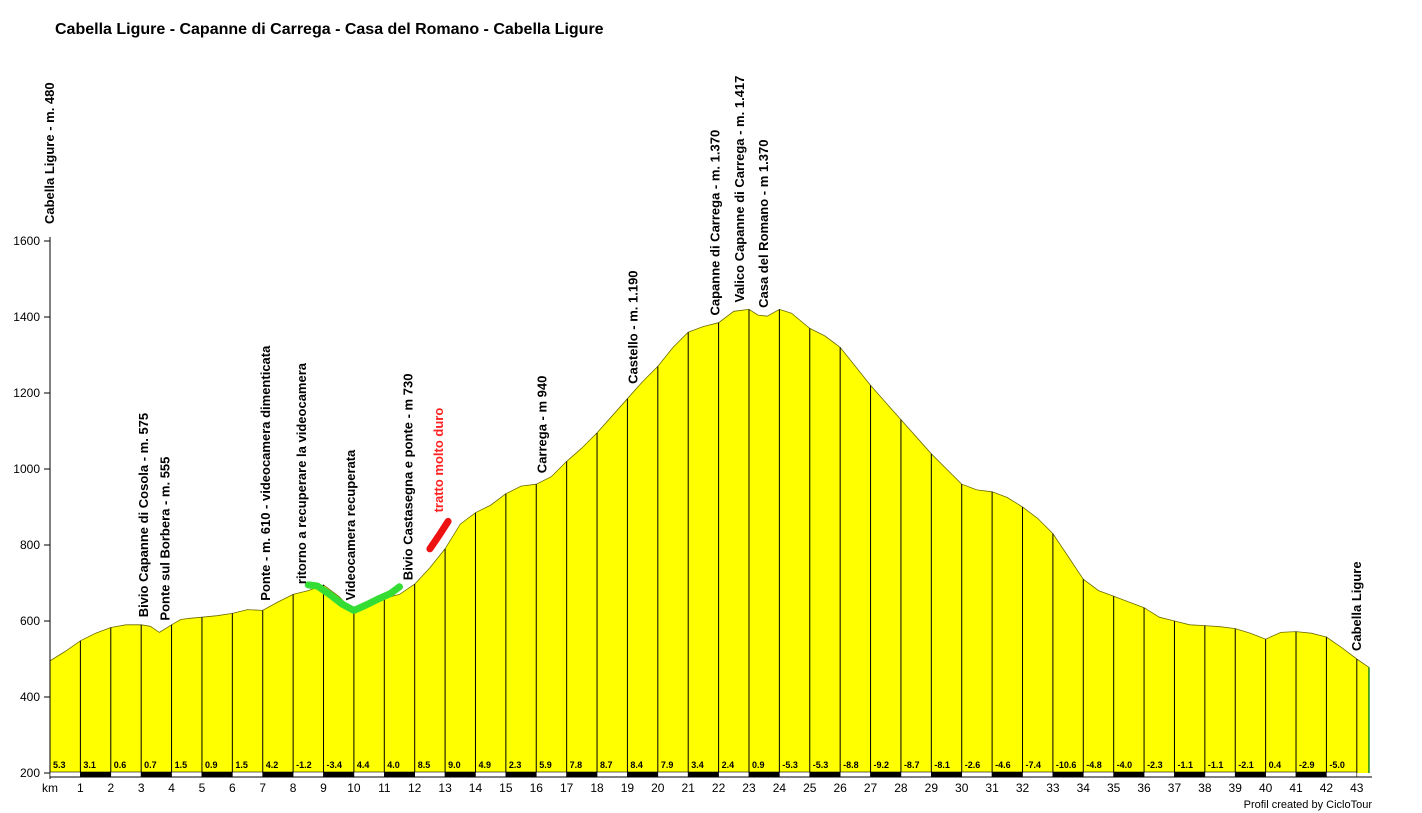 This screenshot has height=813, width=1422. What do you see at coordinates (912, 765) in the screenshot?
I see `gradient-label: -8.7` at bounding box center [912, 765].